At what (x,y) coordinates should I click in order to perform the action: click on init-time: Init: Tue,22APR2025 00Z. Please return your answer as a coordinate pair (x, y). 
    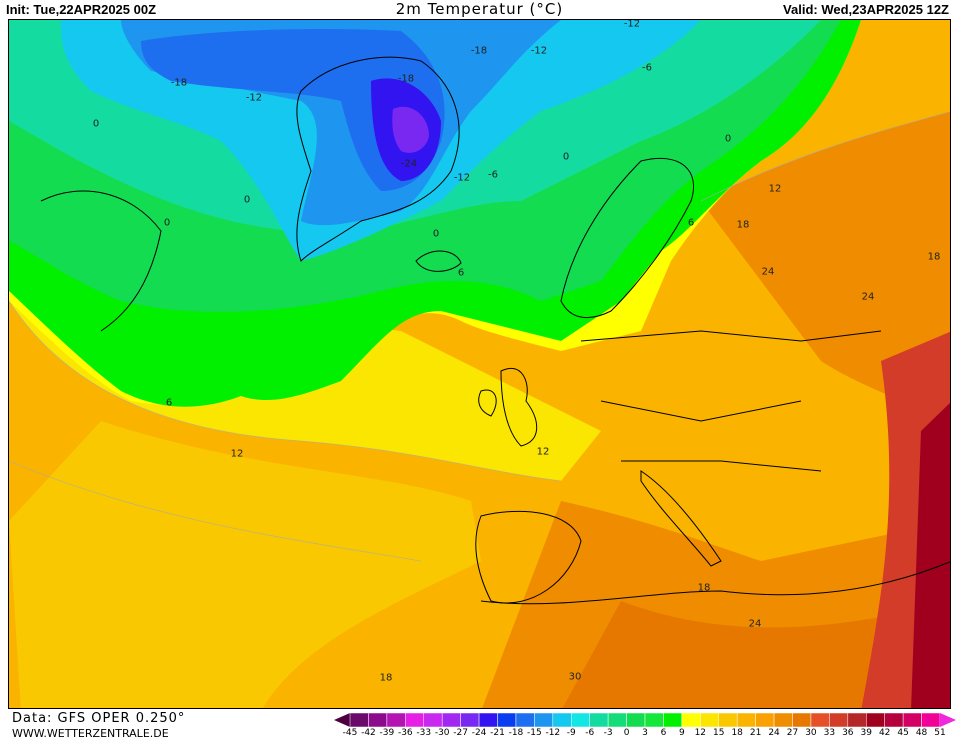
    Looking at the image, I should click on (81, 9).